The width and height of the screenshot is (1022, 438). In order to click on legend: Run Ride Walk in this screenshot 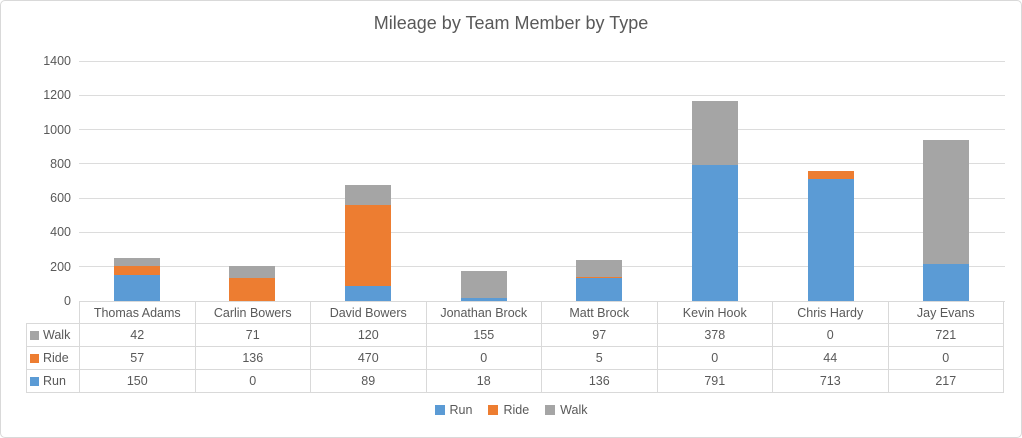, I will do `click(511, 410)`.